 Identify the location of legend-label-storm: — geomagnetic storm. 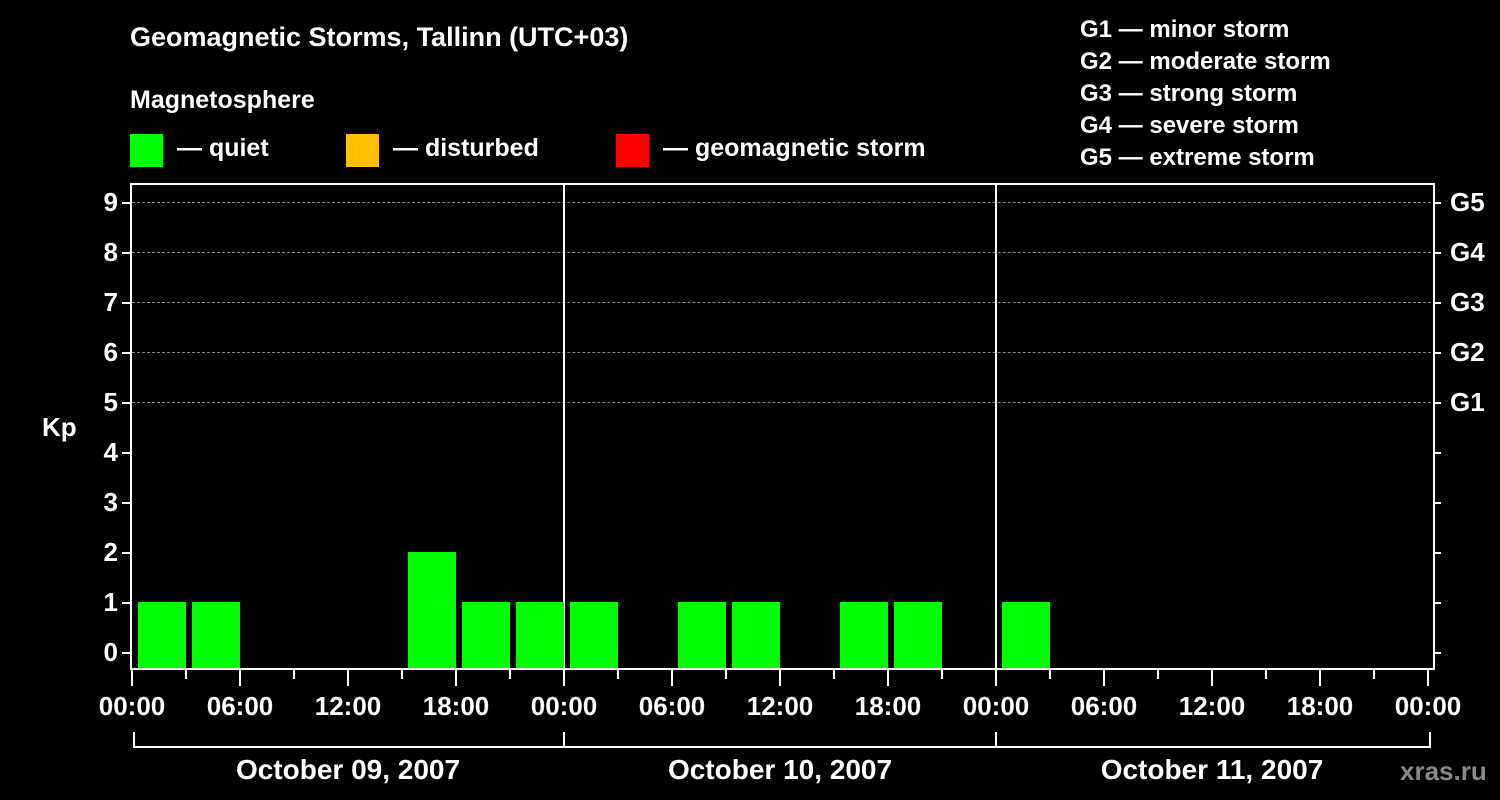
(794, 148).